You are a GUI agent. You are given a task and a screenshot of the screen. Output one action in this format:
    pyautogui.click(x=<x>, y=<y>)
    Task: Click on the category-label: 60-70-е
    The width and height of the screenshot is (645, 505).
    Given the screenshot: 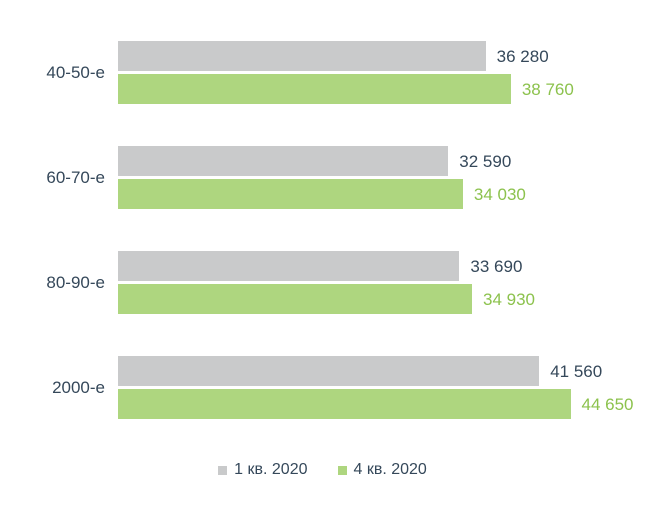 What is the action you would take?
    pyautogui.click(x=75, y=177)
    